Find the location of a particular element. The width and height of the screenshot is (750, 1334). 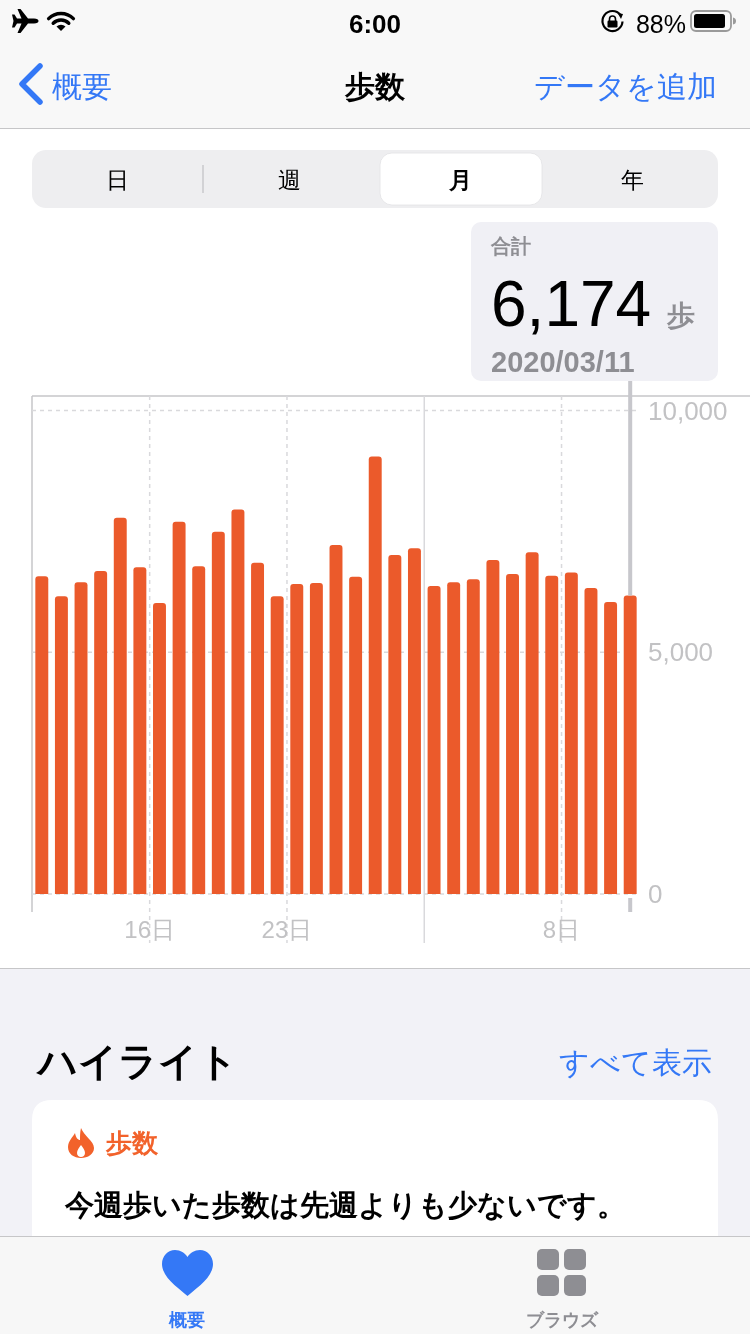

text: 88% is located at coordinates (660, 24).